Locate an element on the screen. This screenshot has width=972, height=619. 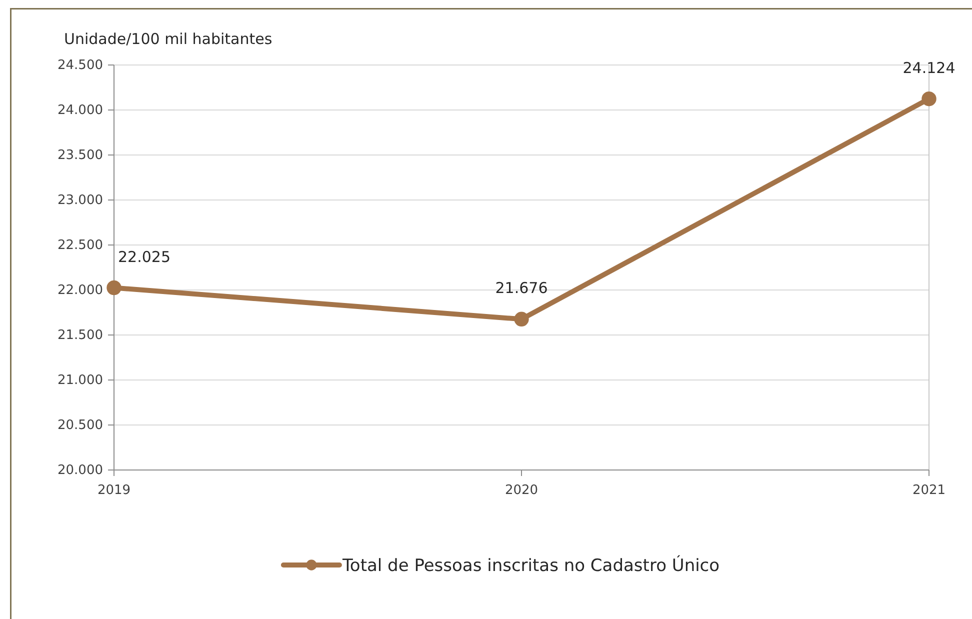
y-tick-label: 24.000 is located at coordinates (80, 110).